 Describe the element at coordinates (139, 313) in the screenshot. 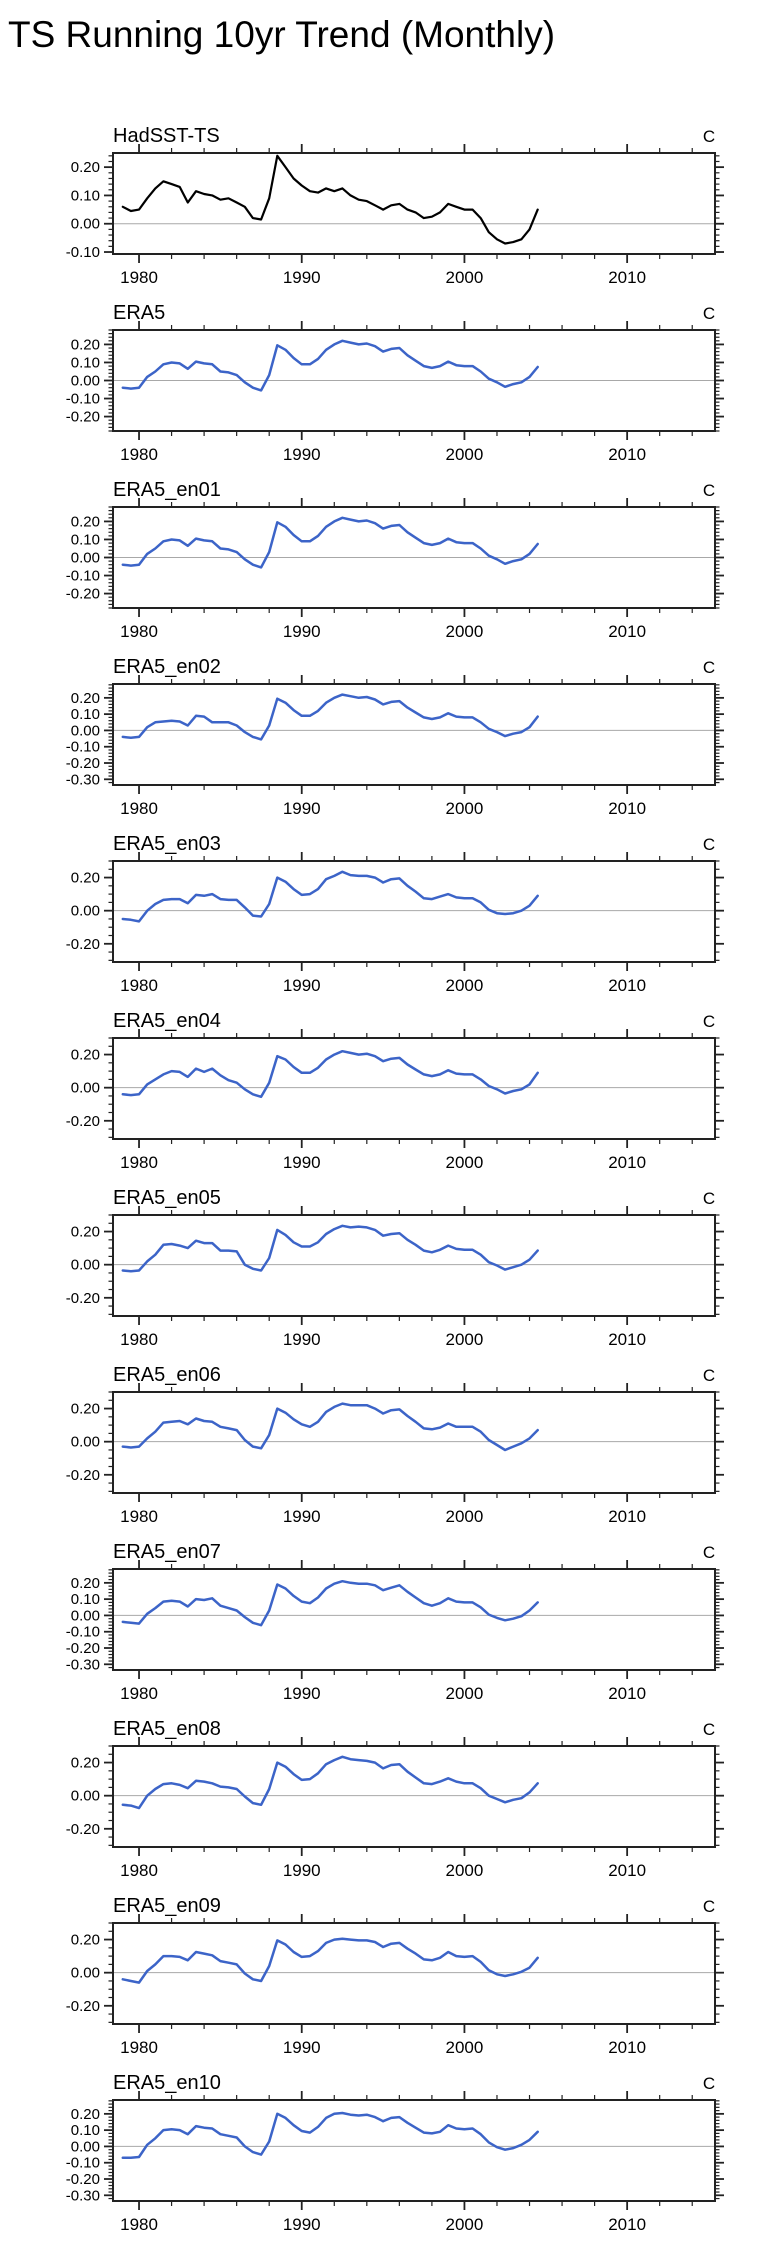

I see `panel-title: ERA5` at that location.